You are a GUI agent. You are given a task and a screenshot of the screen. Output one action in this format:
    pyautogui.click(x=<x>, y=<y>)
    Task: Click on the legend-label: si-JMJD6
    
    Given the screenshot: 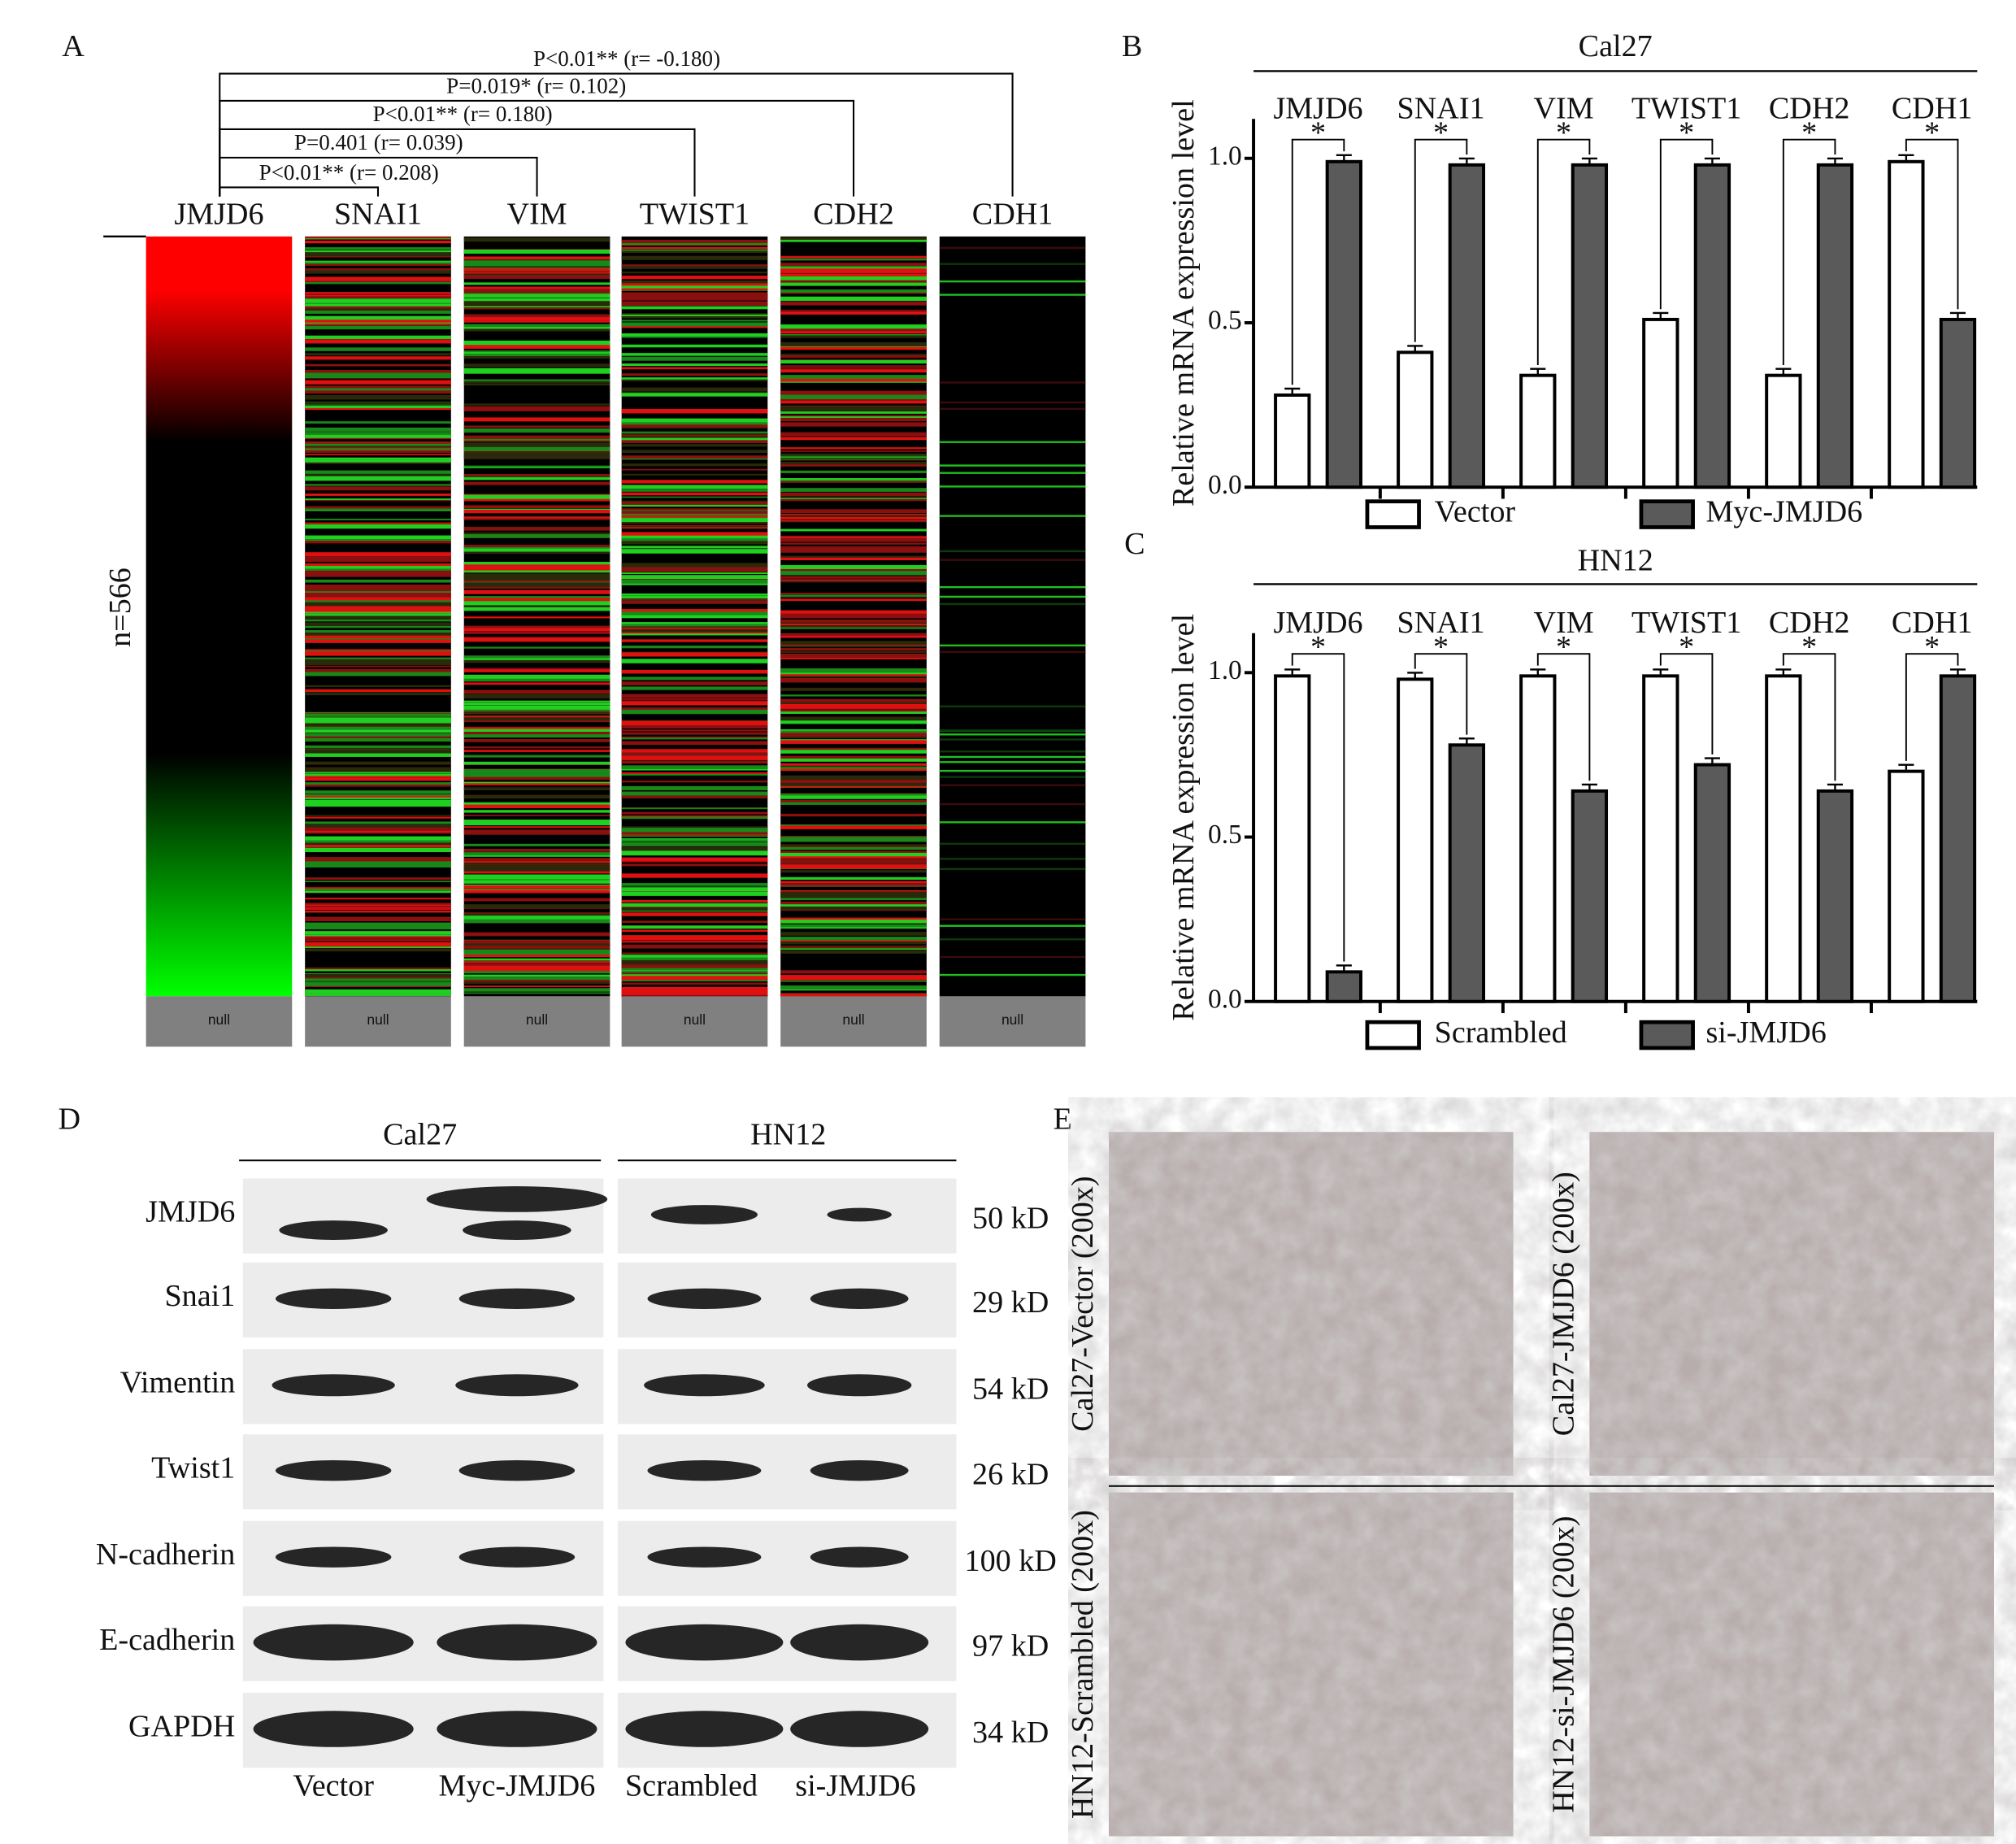 What is the action you would take?
    pyautogui.click(x=1765, y=1033)
    